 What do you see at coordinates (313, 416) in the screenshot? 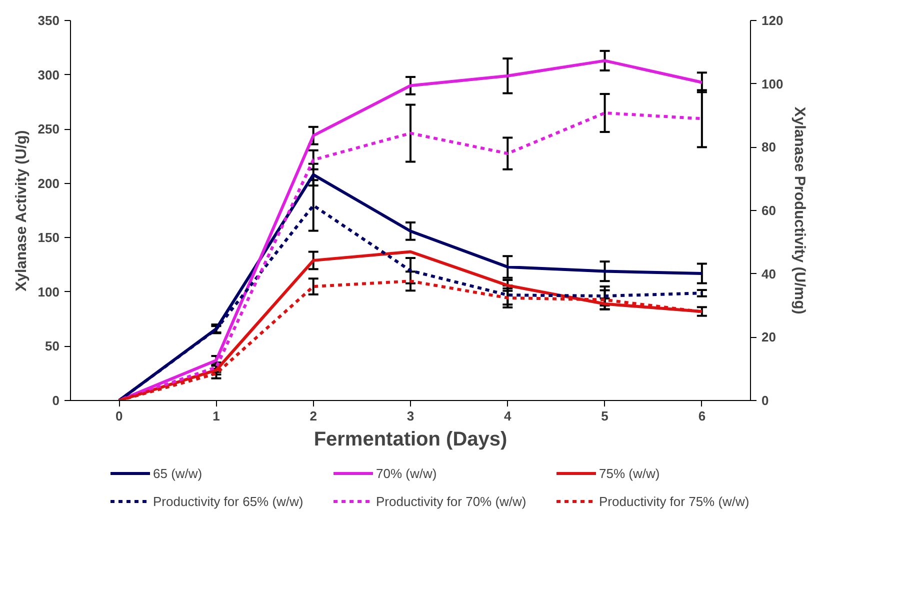
I see `x-tick-label: 2` at bounding box center [313, 416].